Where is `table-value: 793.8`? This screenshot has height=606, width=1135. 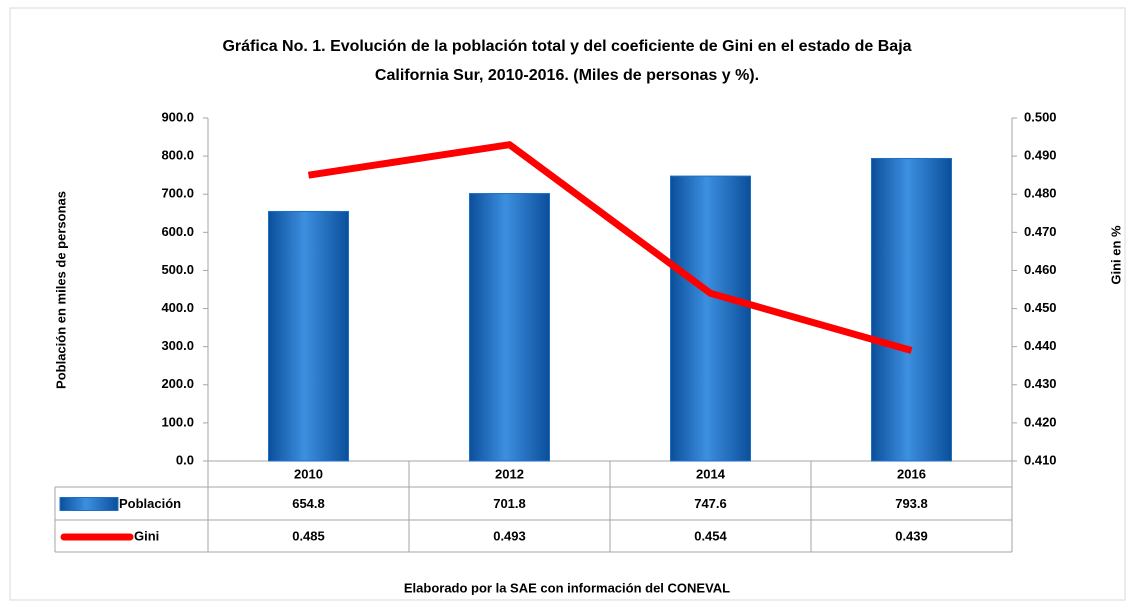
table-value: 793.8 is located at coordinates (911, 503).